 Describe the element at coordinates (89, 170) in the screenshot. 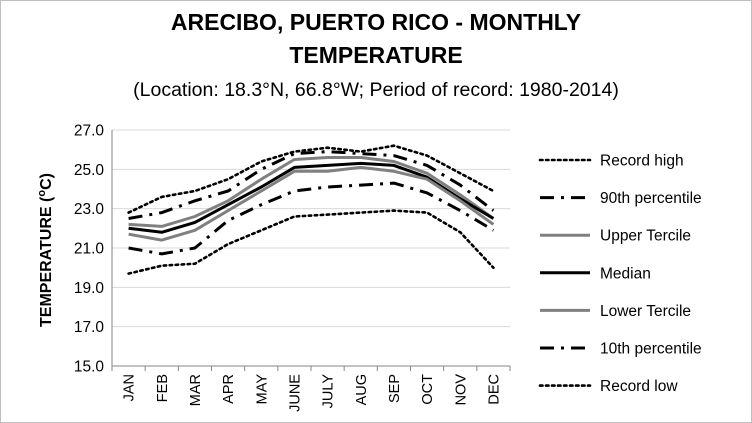

I see `y-tick-label: 25.0` at that location.